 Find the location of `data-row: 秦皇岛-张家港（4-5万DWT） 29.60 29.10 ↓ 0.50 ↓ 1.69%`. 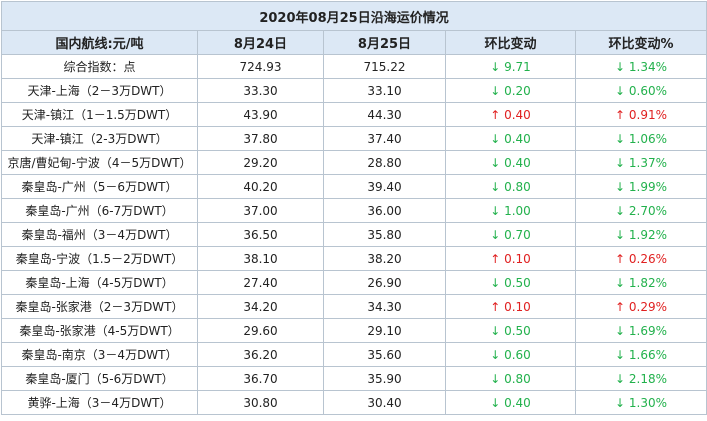

data-row: 秦皇岛-张家港（4-5万DWT） 29.60 29.10 ↓ 0.50 ↓ 1.69% is located at coordinates (354, 330).